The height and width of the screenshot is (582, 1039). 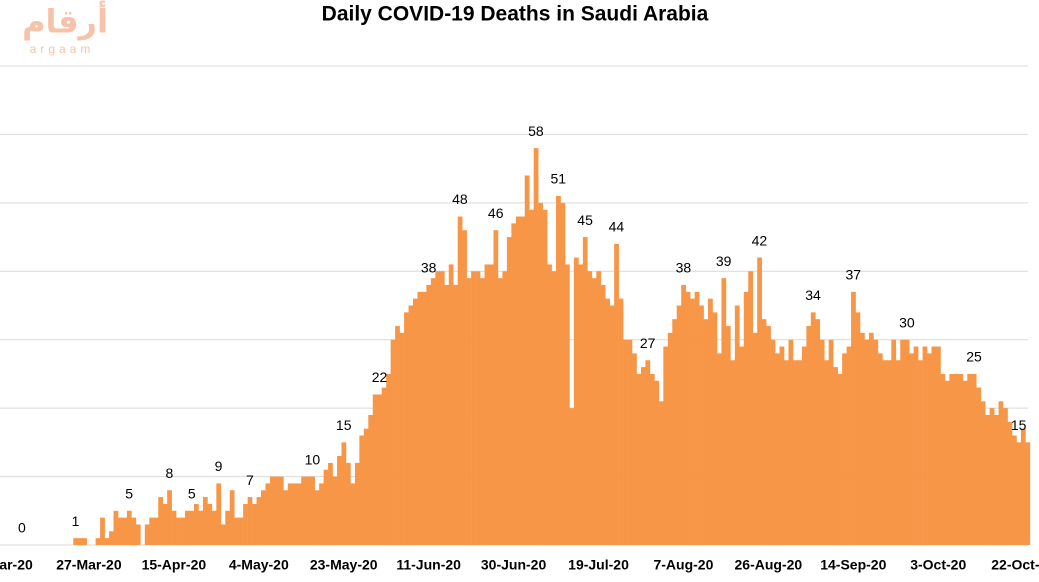 I want to click on data-label: 0, so click(x=22, y=528).